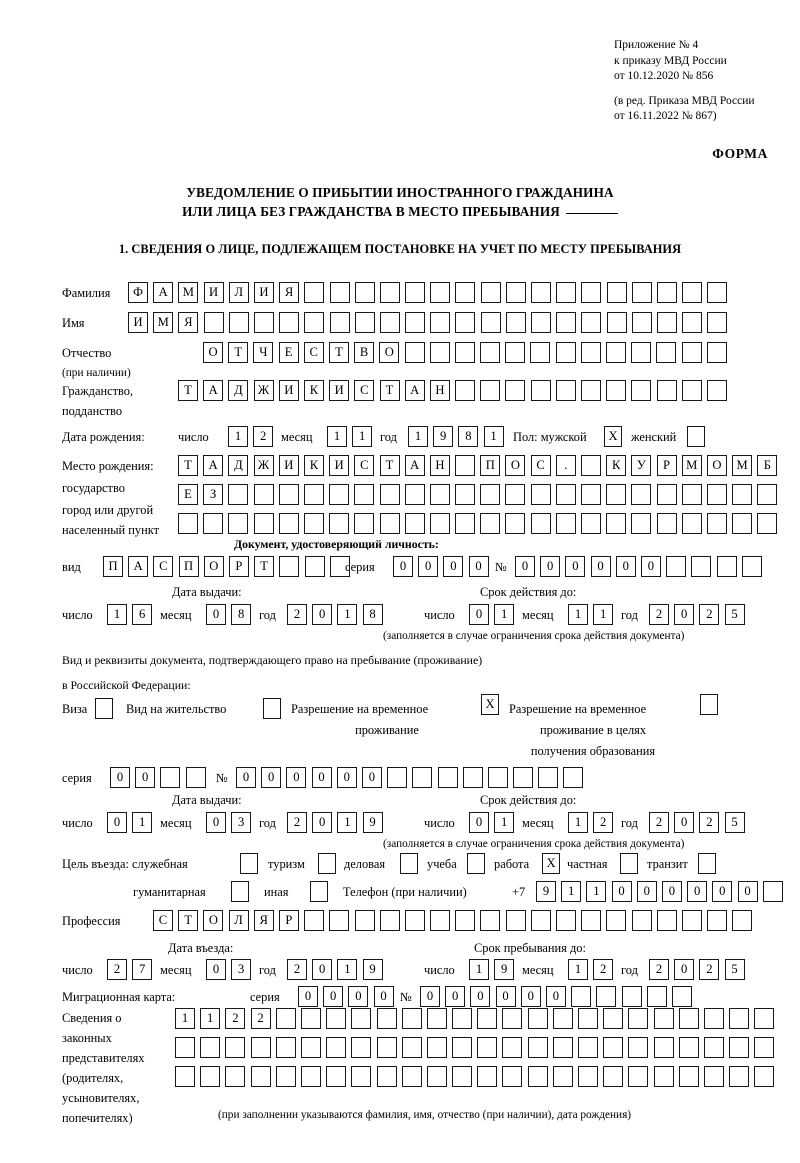  I want to click on birth-place-cell: М, so click(742, 465).